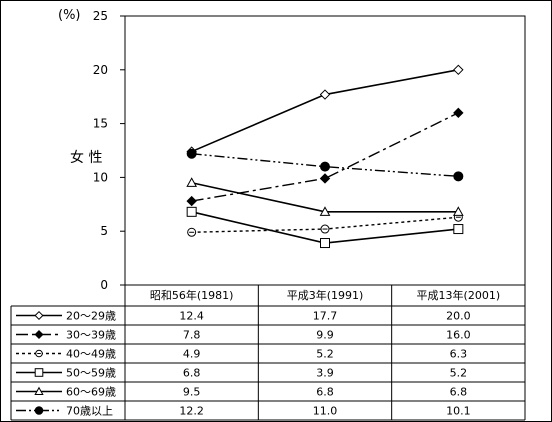  I want to click on y-tick-label: 20, so click(100, 70).